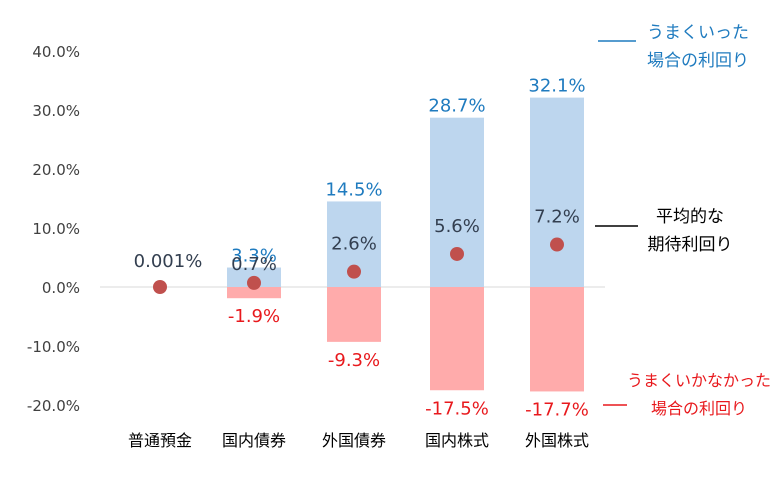 The height and width of the screenshot is (480, 780). What do you see at coordinates (457, 440) in the screenshot?
I see `category-label: 国内株式` at bounding box center [457, 440].